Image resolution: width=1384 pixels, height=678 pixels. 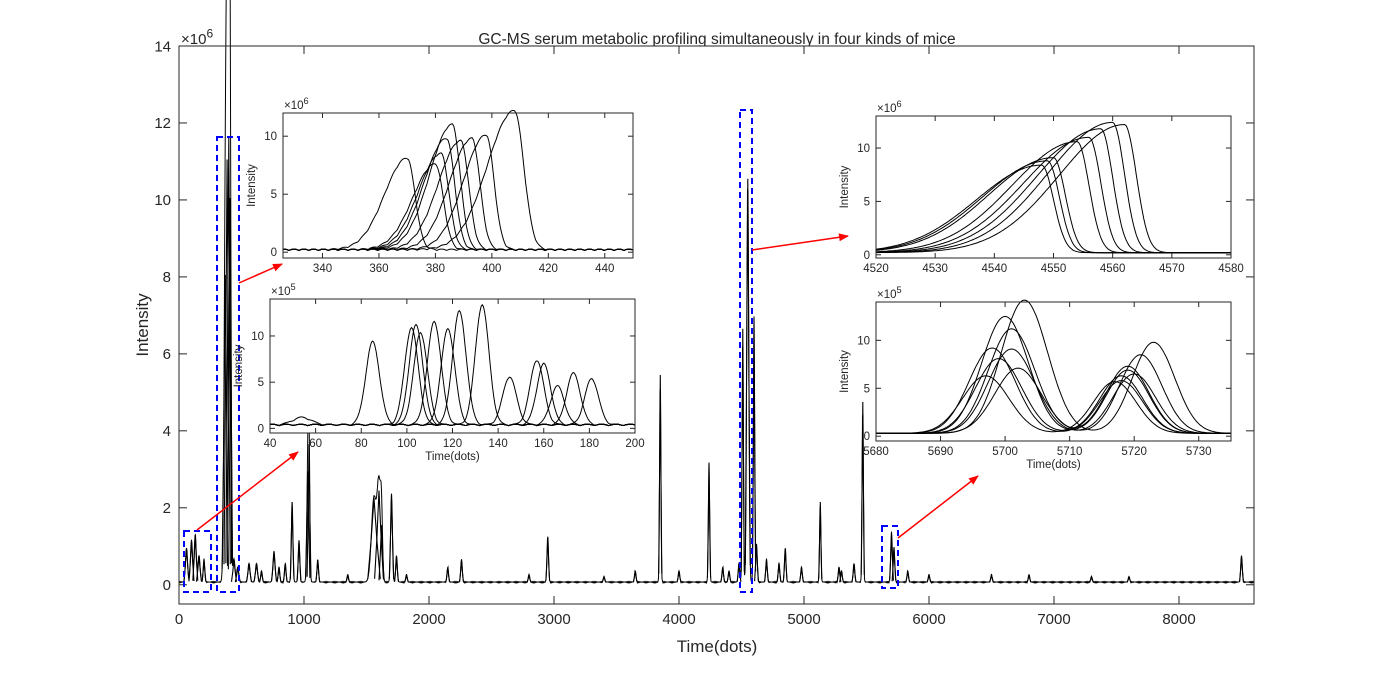 I want to click on inset-b-y-axis-label: Intensity, so click(x=239, y=365).